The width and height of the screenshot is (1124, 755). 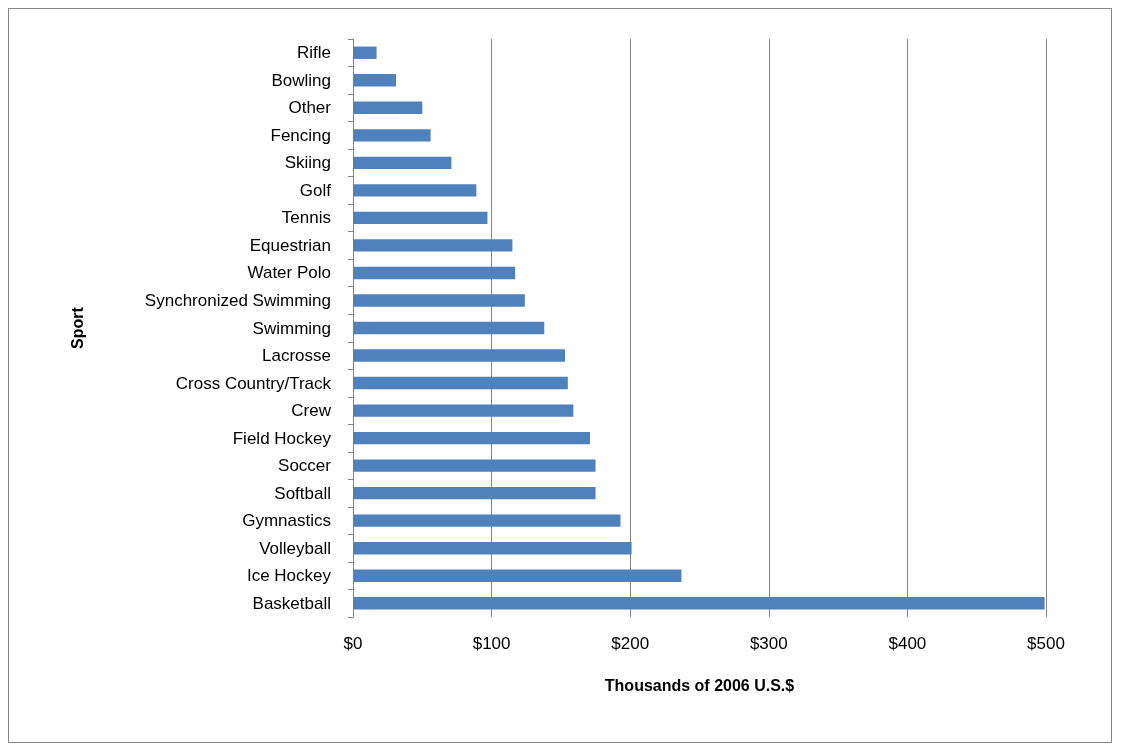 What do you see at coordinates (291, 603) in the screenshot?
I see `y-tick-label: Basketball` at bounding box center [291, 603].